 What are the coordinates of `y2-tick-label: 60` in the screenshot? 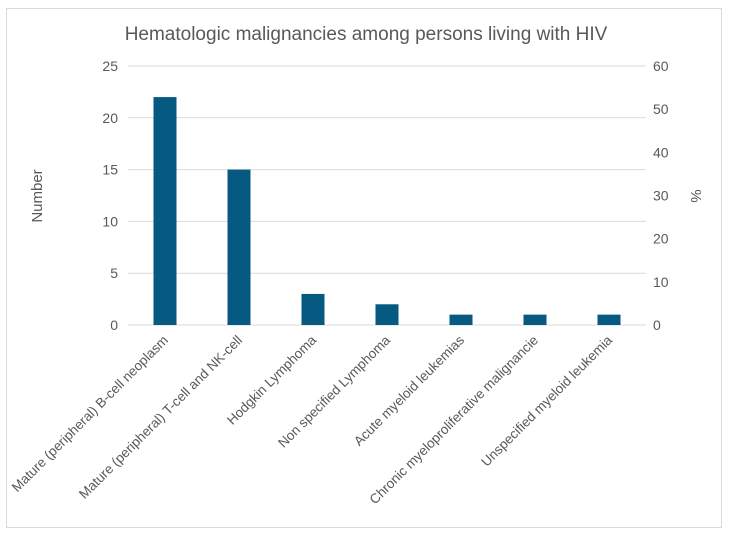 It's located at (661, 66).